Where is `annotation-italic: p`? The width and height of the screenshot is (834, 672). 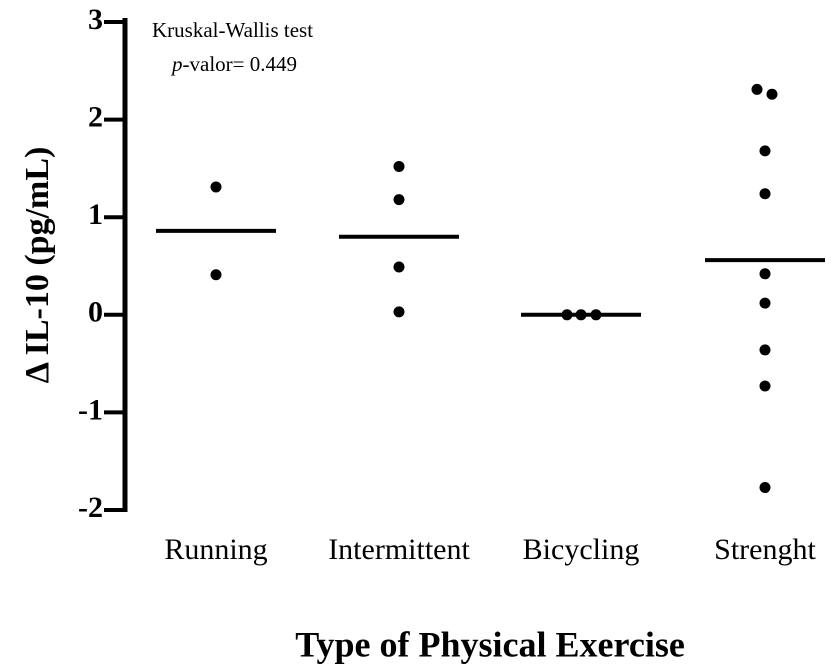 annotation-italic: p is located at coordinates (176, 64).